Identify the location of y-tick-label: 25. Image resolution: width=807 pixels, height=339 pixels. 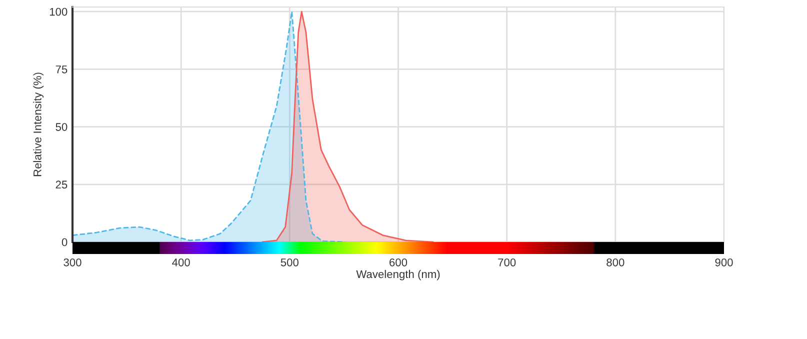
(62, 184).